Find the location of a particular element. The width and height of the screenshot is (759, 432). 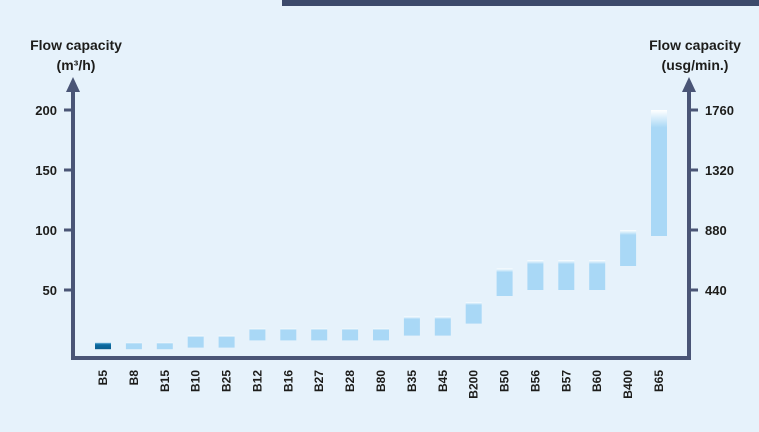

category-label-b28: B28 is located at coordinates (350, 381).